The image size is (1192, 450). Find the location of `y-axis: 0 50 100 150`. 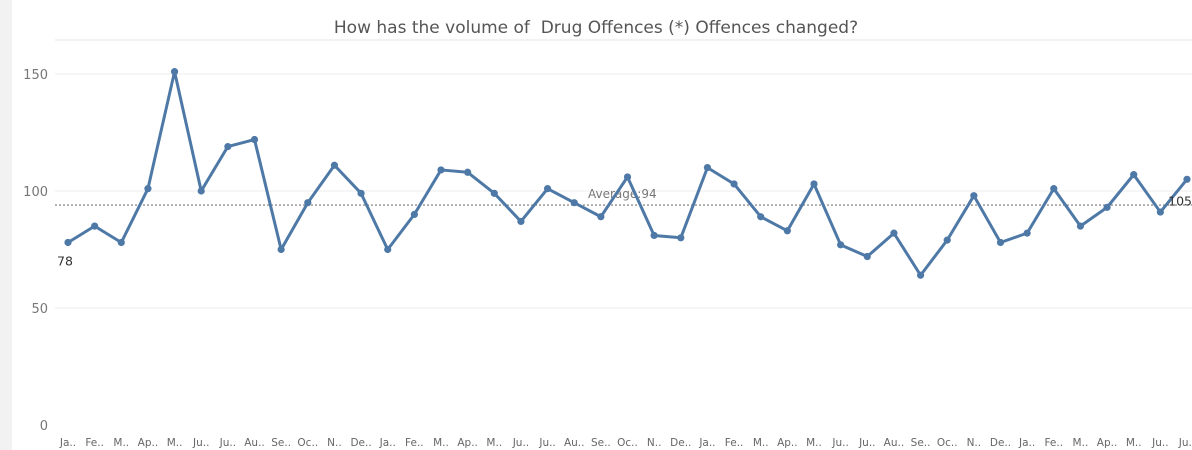

y-axis: 0 50 100 150 is located at coordinates (35, 251).